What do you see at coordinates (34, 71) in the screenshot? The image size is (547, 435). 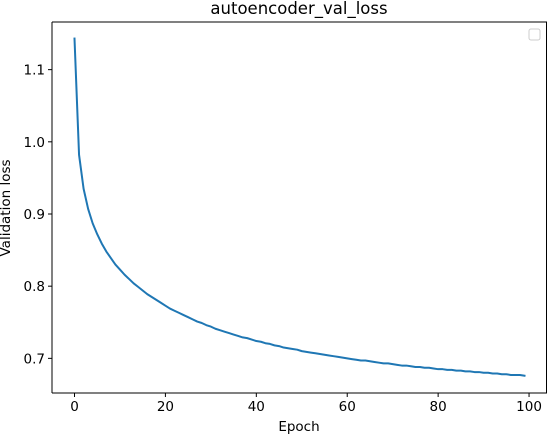 I see `y-tick-label: 1.1` at bounding box center [34, 71].